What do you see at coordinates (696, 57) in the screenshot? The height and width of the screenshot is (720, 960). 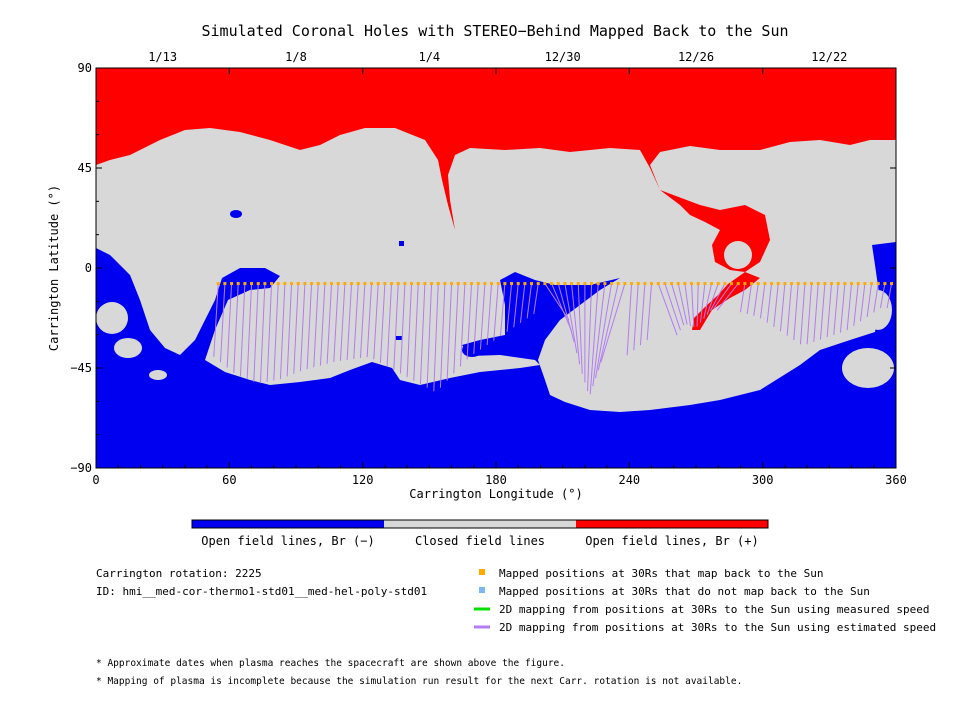 I see `top-date-label: 12/26` at bounding box center [696, 57].